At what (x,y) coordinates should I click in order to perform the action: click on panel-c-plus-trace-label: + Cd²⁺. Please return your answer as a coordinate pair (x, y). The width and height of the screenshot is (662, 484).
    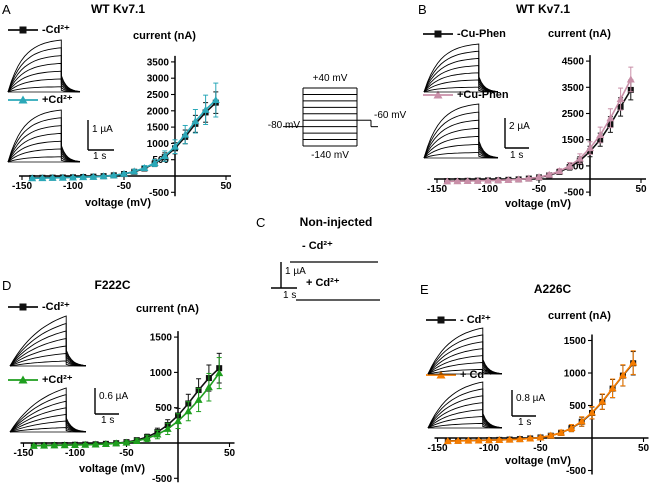
    Looking at the image, I should click on (323, 283).